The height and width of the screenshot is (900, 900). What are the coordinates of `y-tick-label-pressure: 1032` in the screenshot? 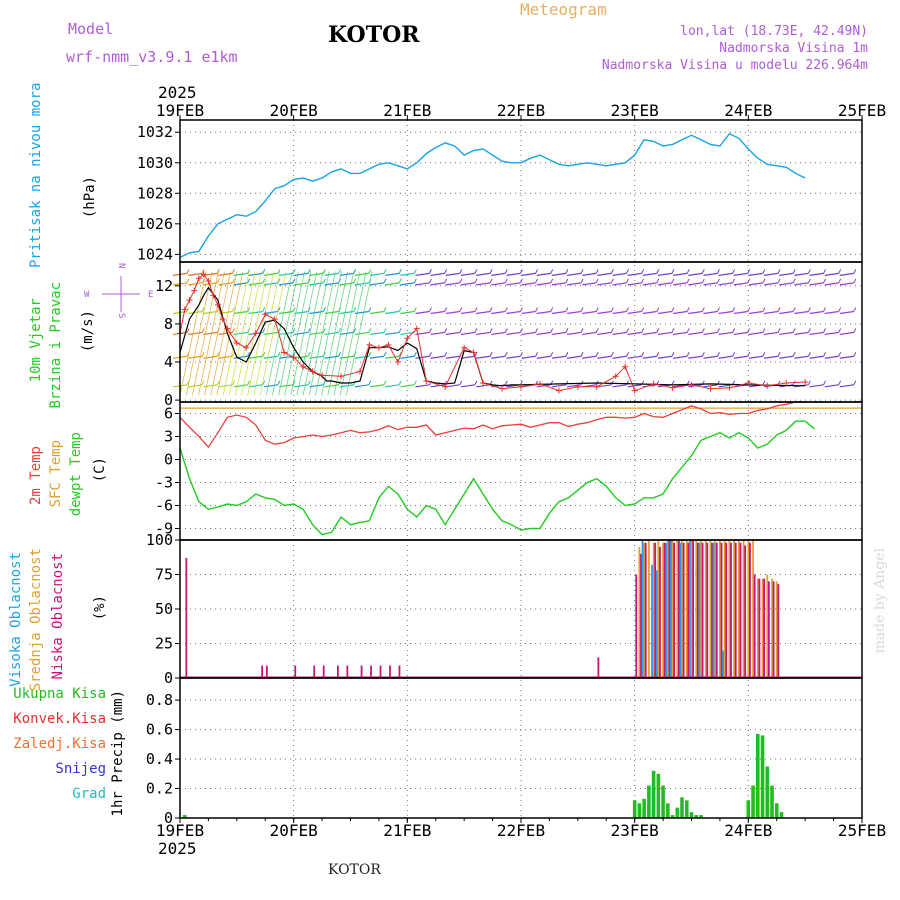 It's located at (155, 132).